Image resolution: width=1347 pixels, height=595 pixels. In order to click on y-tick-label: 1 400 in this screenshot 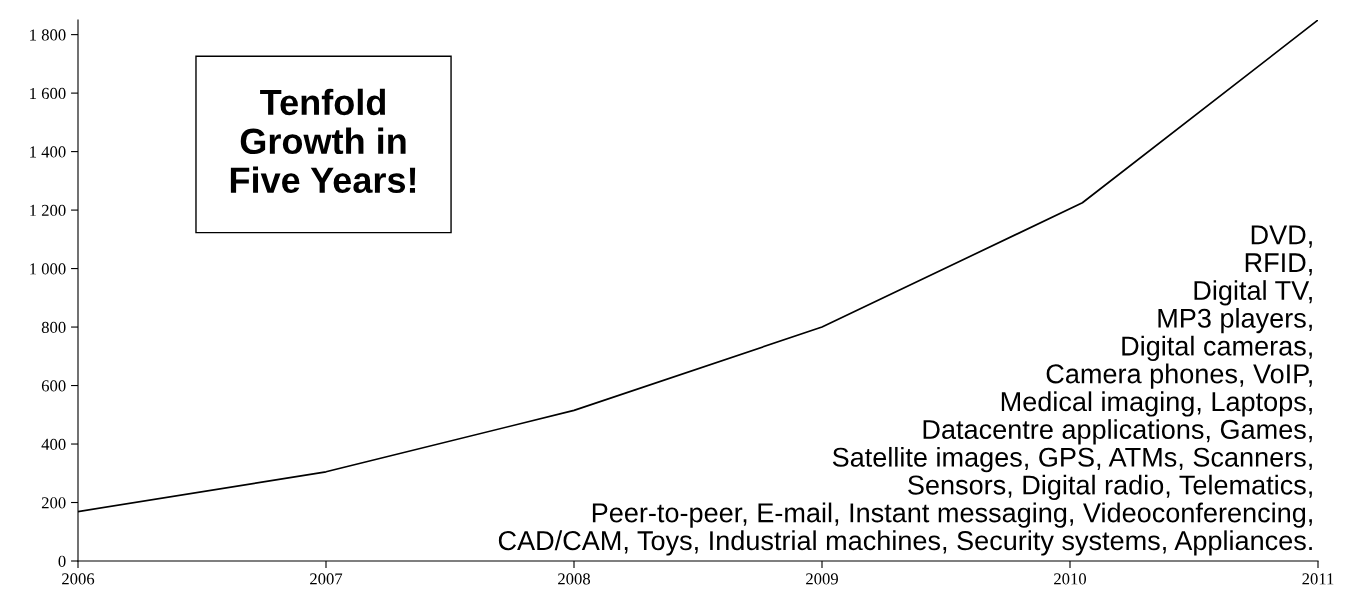, I will do `click(48, 152)`.